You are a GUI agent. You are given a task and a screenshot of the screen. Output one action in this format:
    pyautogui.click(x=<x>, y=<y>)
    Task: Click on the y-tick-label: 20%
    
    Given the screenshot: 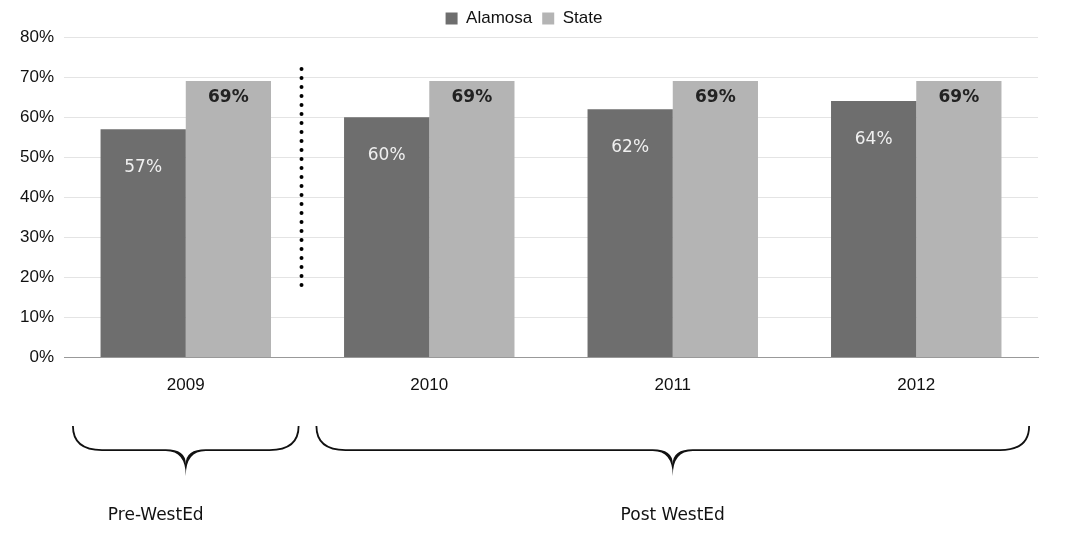 What is the action you would take?
    pyautogui.click(x=37, y=277)
    